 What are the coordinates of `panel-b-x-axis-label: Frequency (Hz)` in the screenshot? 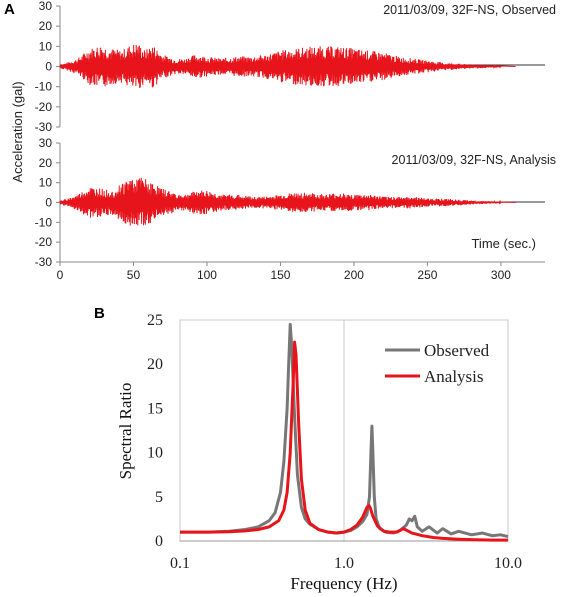 It's located at (343, 583).